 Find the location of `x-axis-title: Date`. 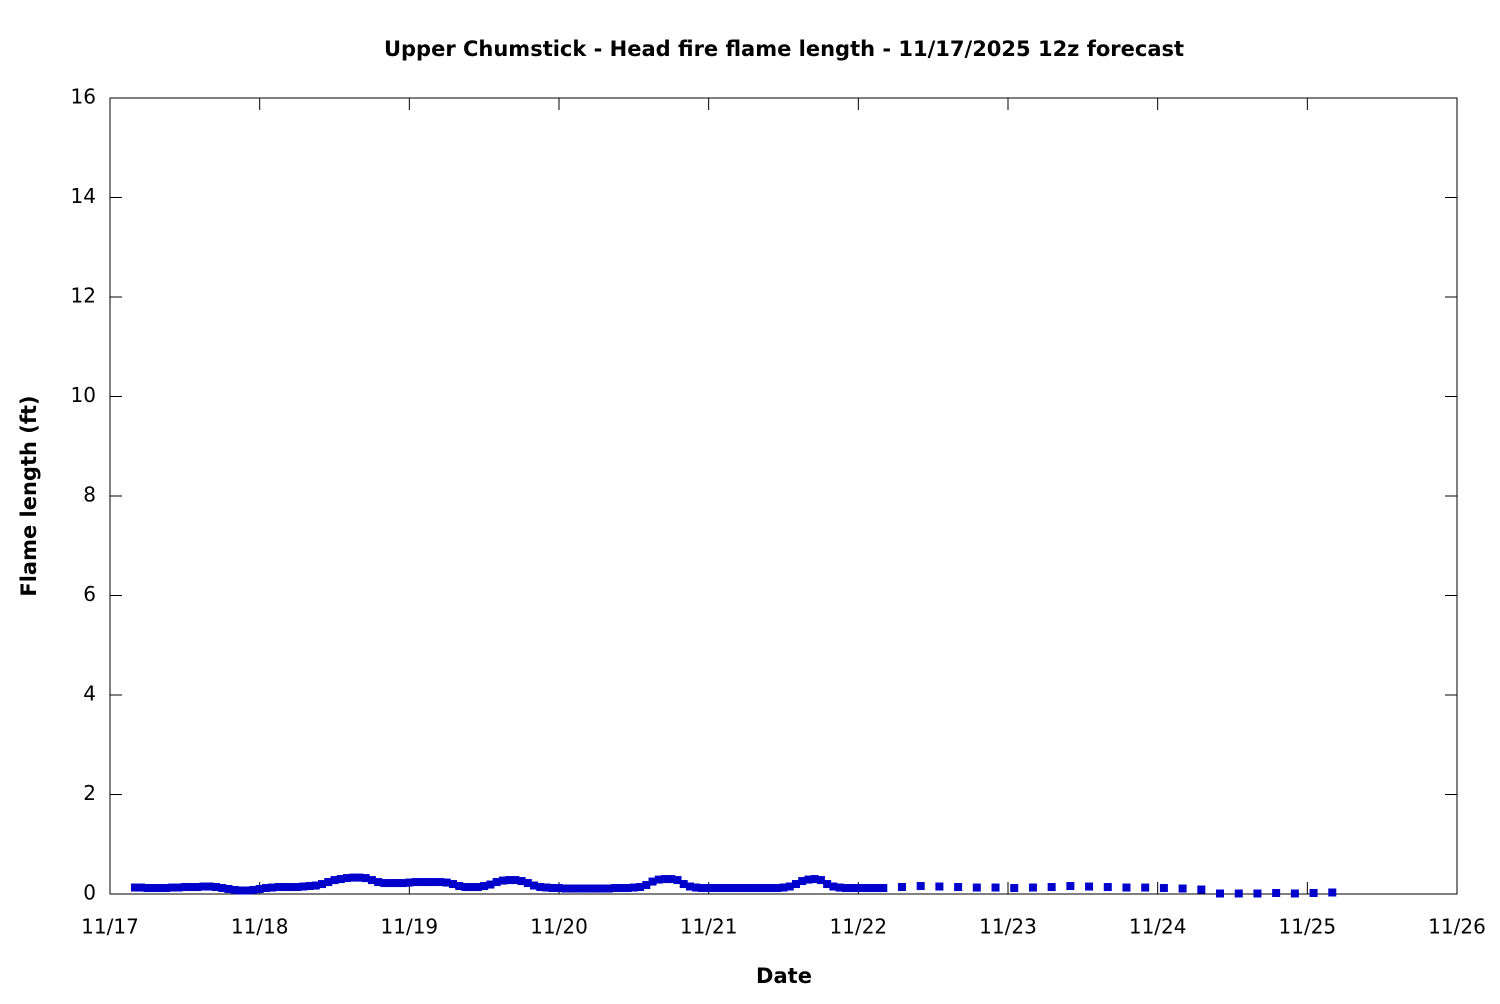

x-axis-title: Date is located at coordinates (784, 976).